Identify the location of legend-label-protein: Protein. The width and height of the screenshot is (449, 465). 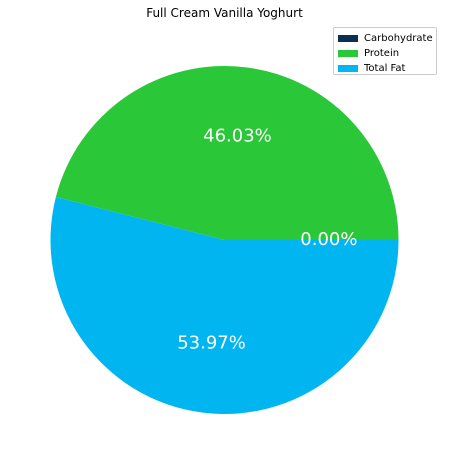
(381, 53).